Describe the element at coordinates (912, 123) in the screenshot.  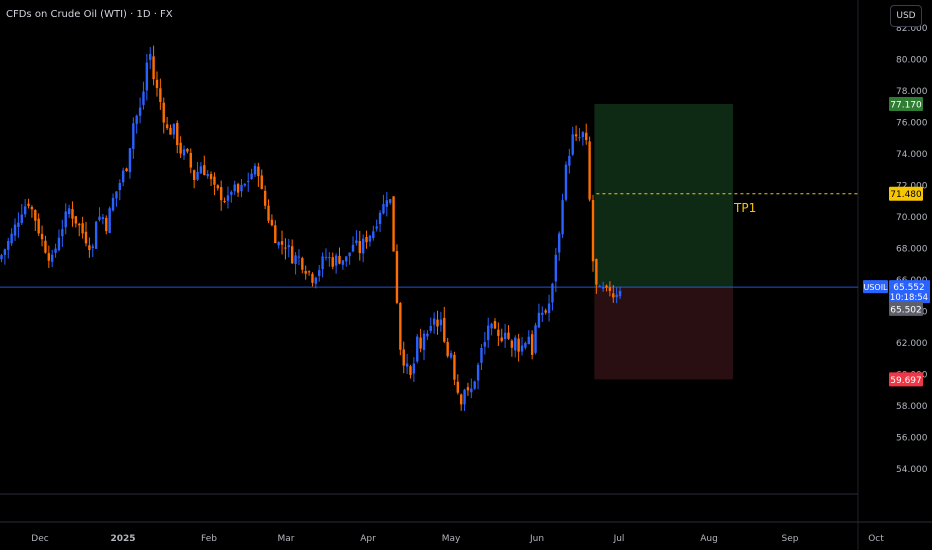
I see `y-tick-label: 76.000` at that location.